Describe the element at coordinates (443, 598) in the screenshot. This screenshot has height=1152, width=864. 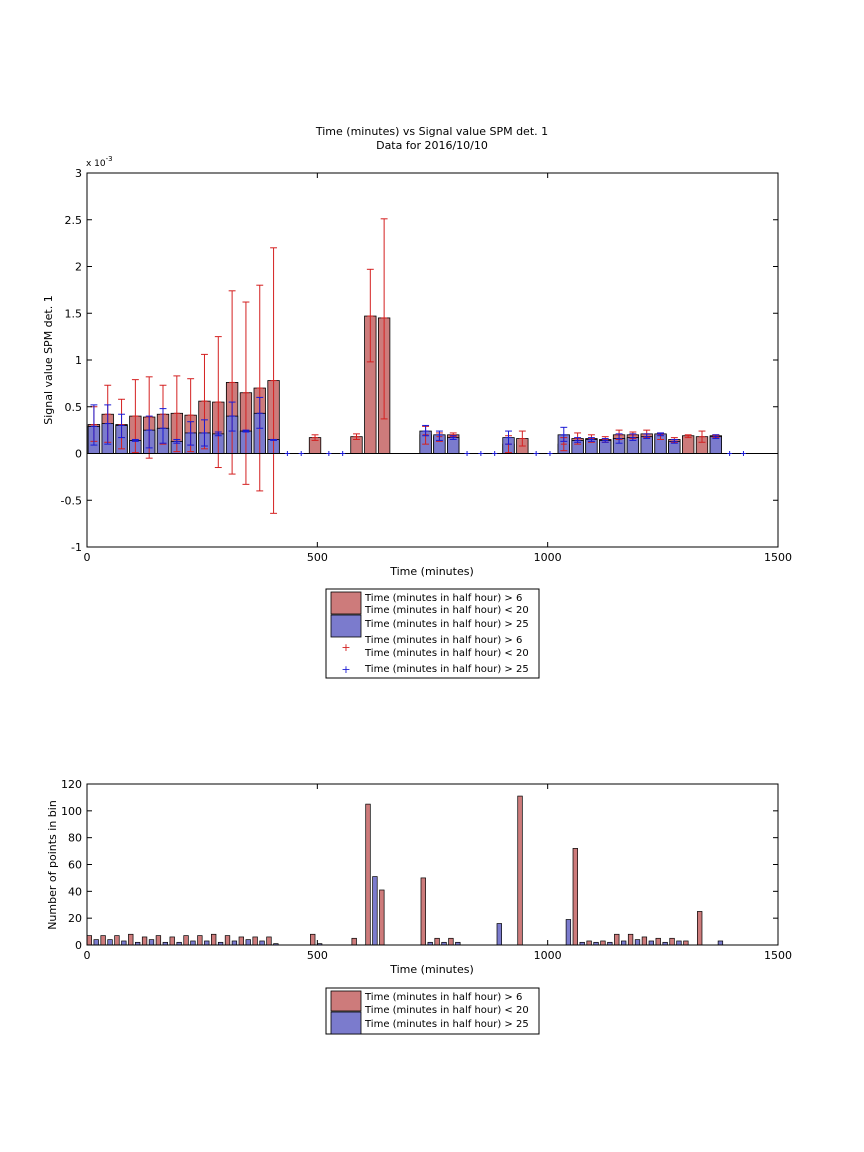
I see `chart1-legend-entry-1: Time (minutes in half hour) > 6` at that location.